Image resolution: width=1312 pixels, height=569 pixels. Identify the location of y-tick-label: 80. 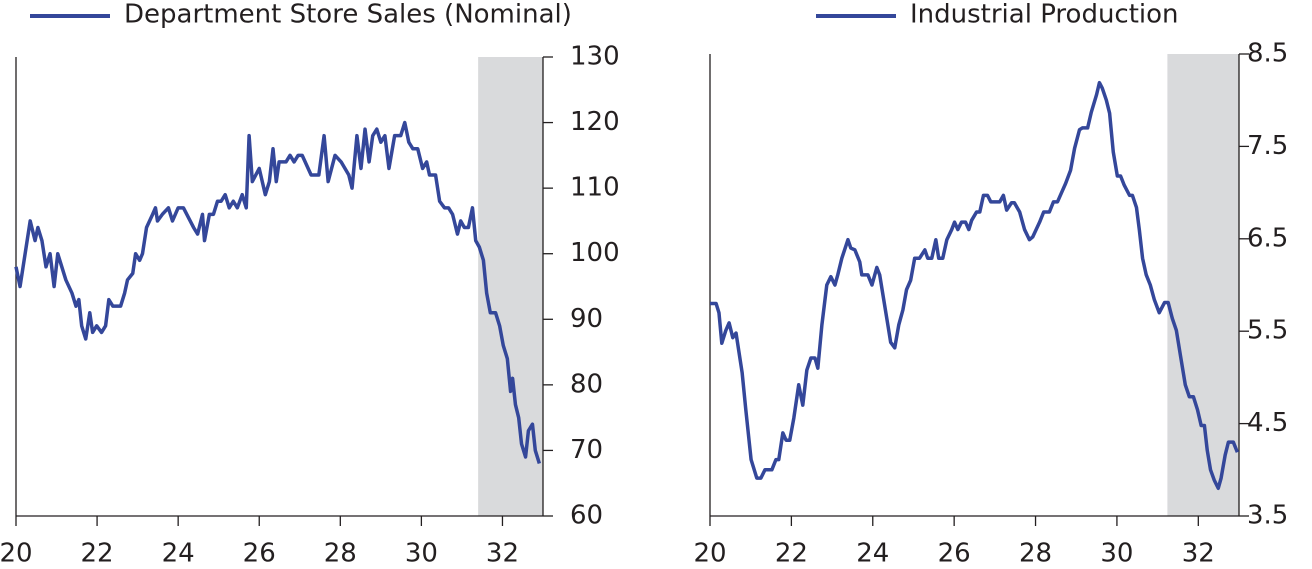
(586, 384).